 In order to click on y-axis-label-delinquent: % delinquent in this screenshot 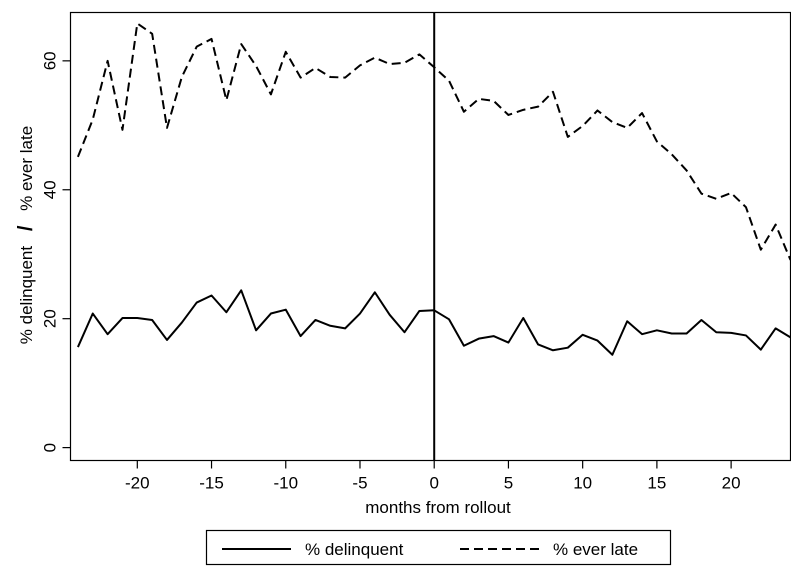, I will do `click(26, 295)`.